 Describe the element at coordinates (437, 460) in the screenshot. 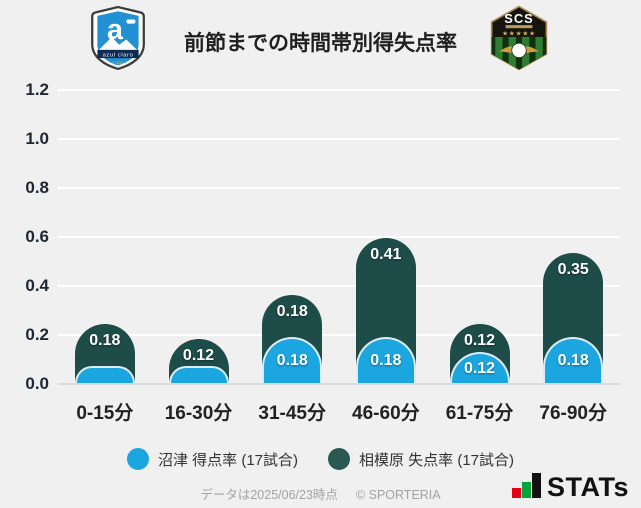

I see `legend-label: 相模原 失点率 (17試合)` at that location.